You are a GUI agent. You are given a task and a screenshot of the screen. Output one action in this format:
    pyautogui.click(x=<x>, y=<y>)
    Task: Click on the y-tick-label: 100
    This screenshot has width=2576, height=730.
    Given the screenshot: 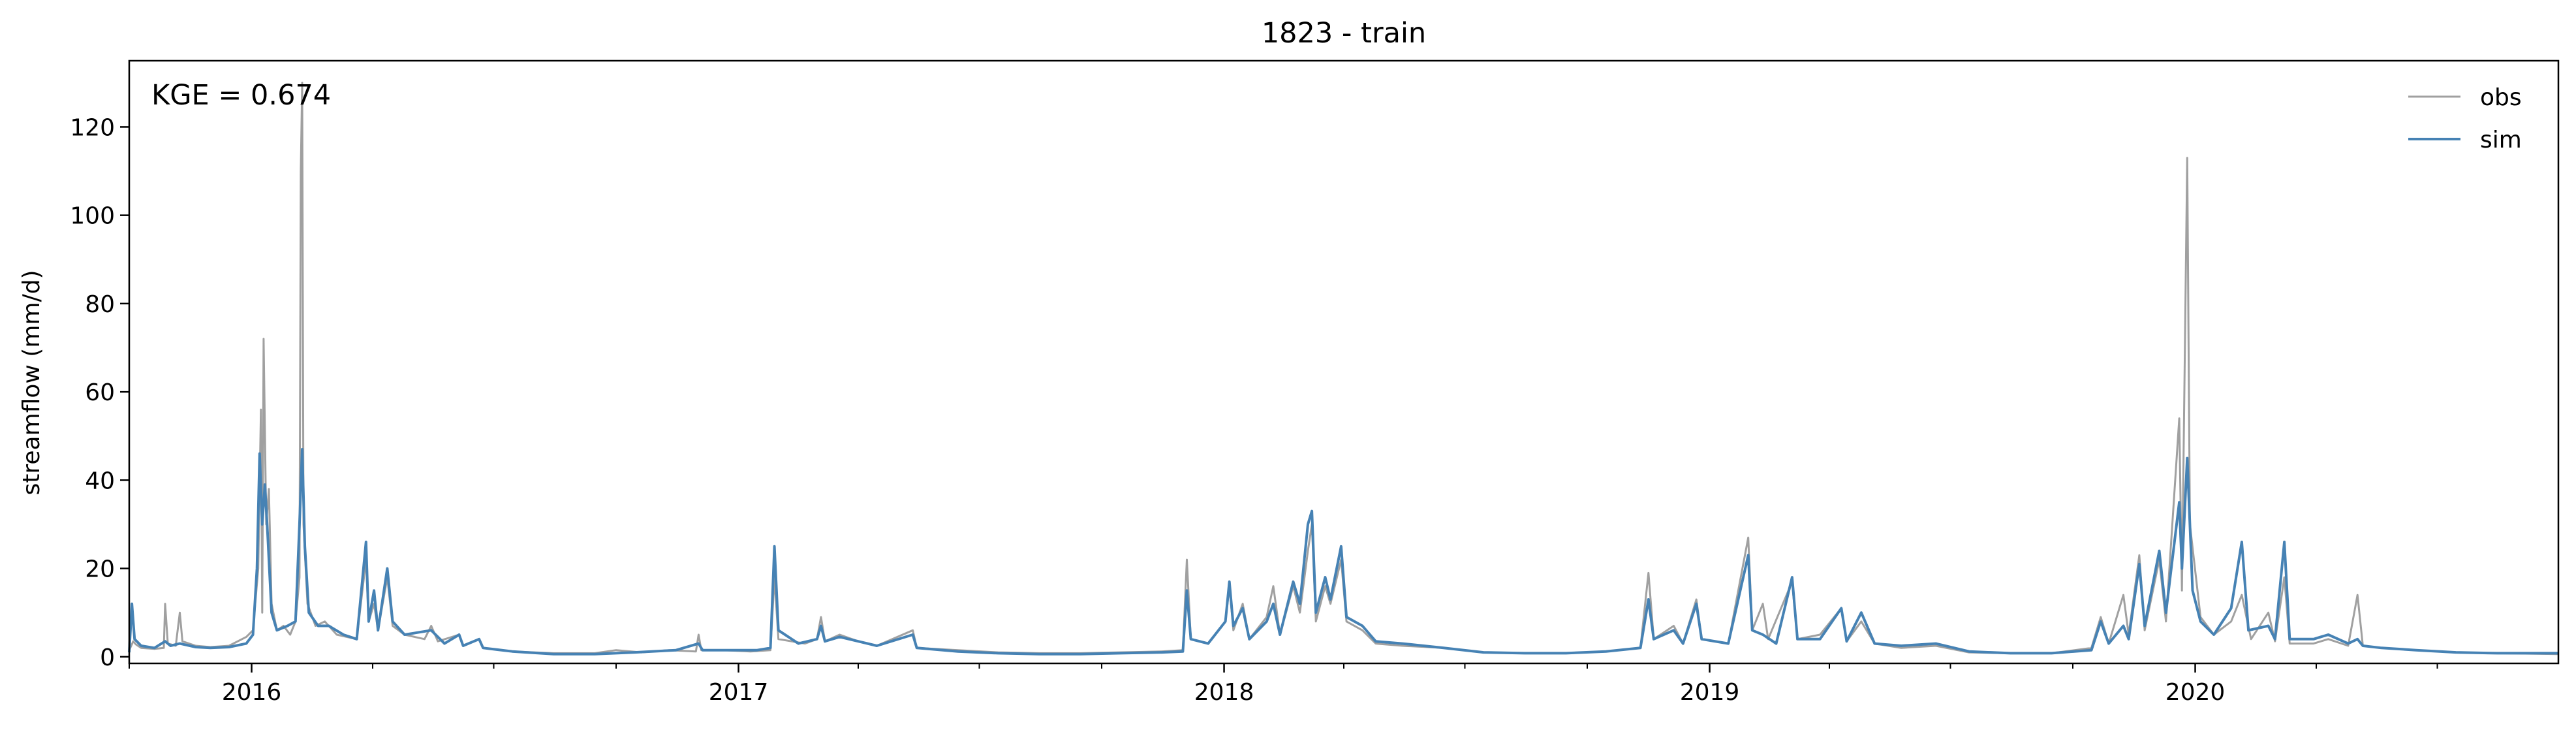 What is the action you would take?
    pyautogui.click(x=92, y=216)
    